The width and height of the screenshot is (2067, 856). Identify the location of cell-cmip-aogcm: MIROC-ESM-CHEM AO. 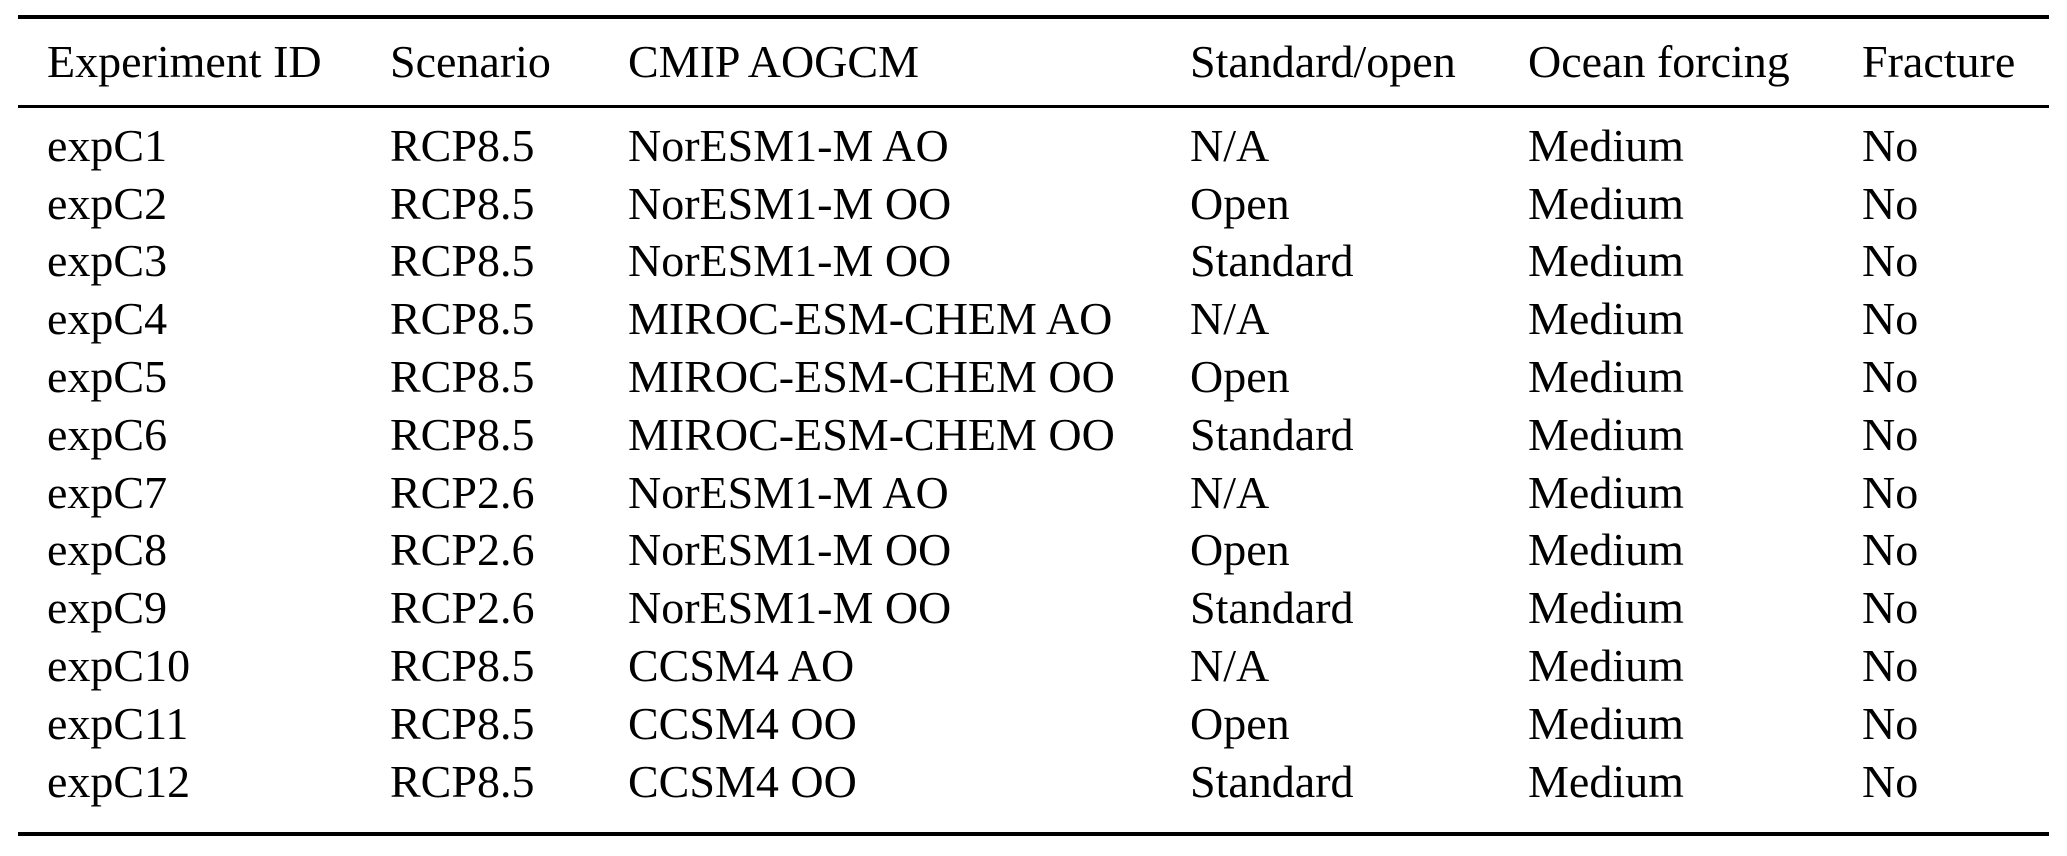
(870, 319).